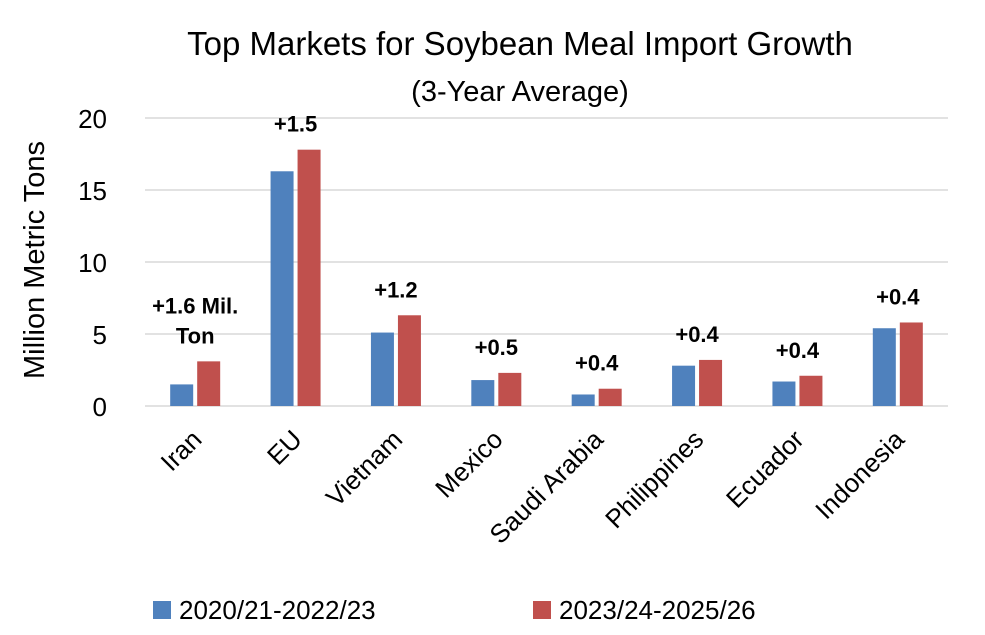  I want to click on annotation-label: Ton, so click(195, 335).